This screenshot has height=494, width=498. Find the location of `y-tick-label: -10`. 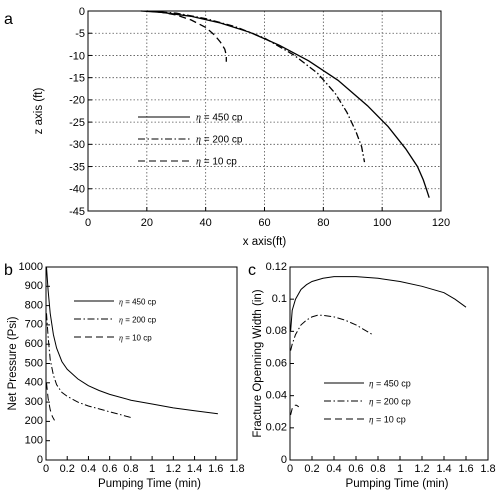

y-tick-label: -10 is located at coordinates (77, 56).